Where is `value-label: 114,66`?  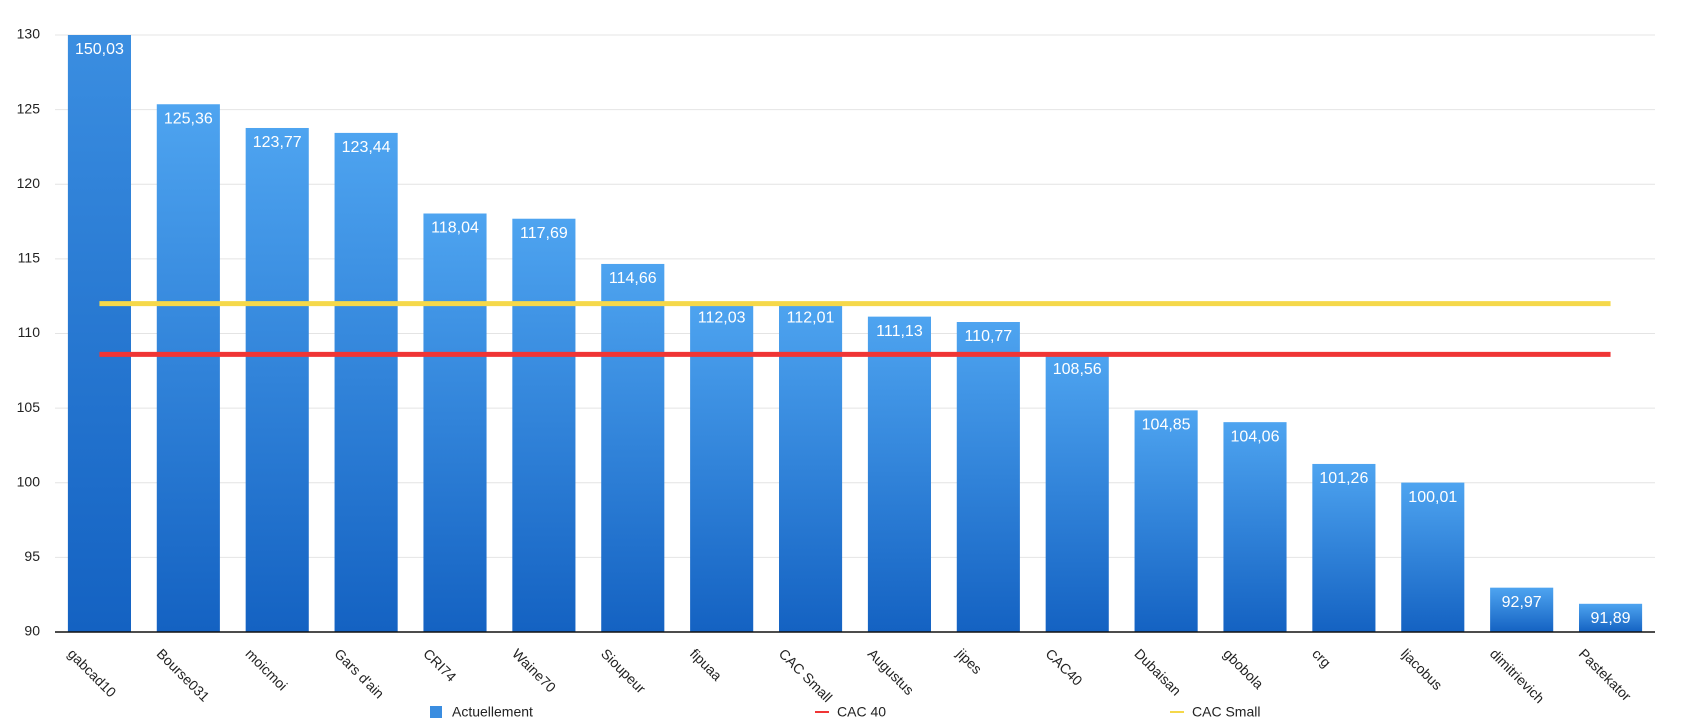
value-label: 114,66 is located at coordinates (633, 278).